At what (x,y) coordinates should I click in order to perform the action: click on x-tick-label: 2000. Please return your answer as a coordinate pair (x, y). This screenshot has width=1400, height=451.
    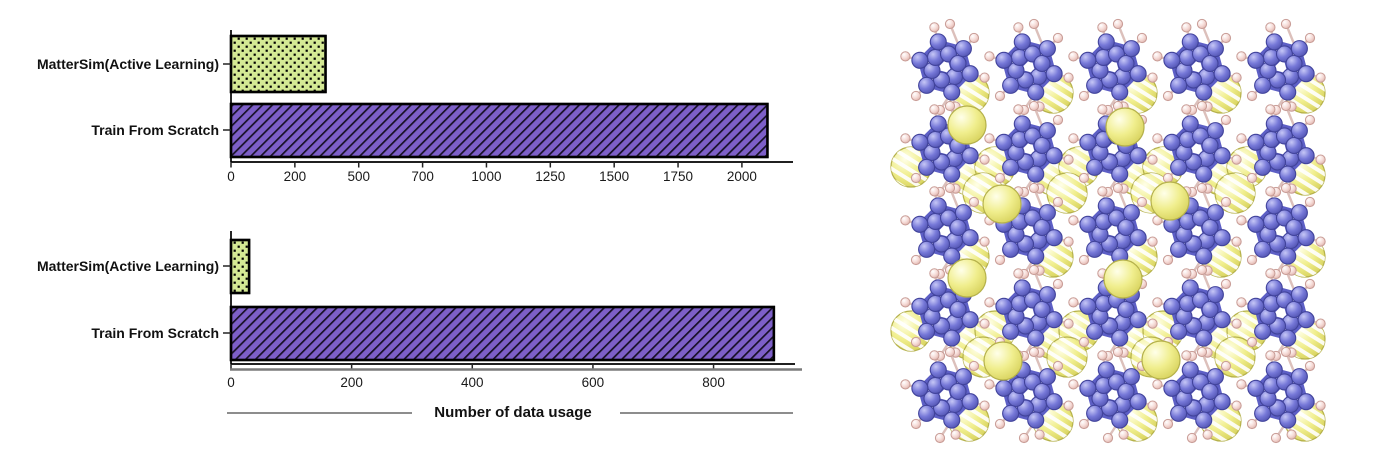
    Looking at the image, I should click on (742, 176).